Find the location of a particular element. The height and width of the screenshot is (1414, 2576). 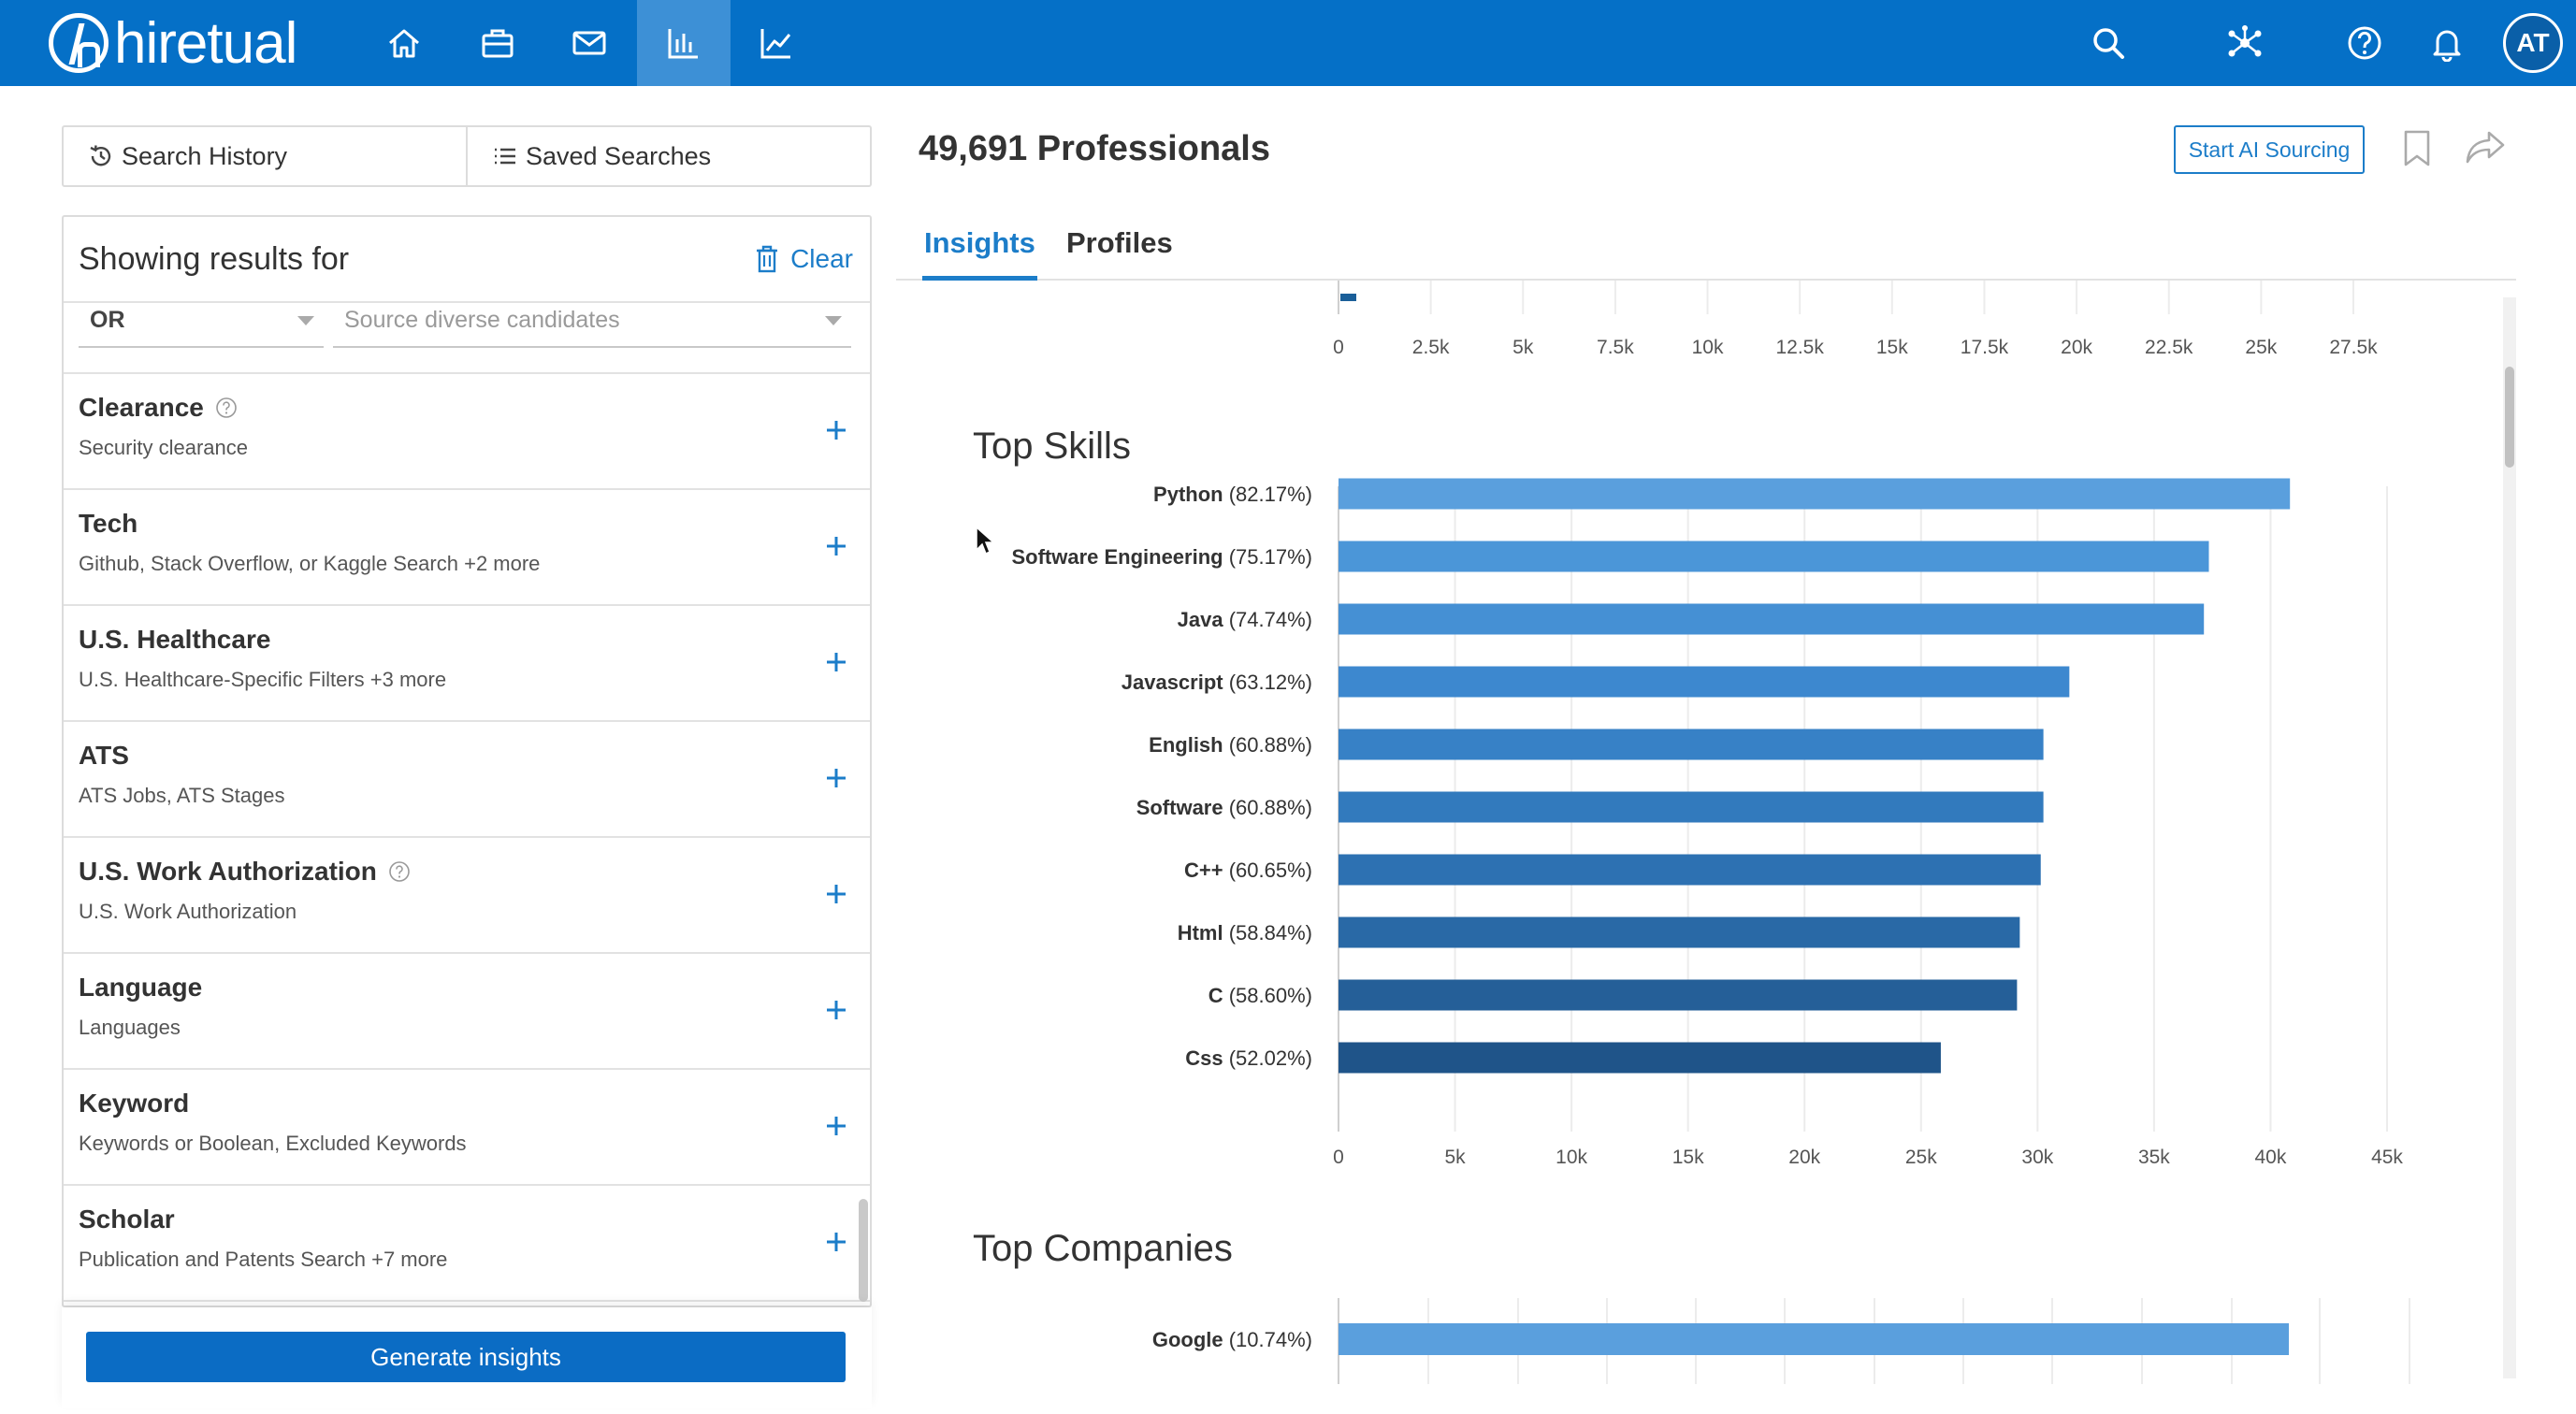

filter-title-text: Keyword is located at coordinates (134, 1103).